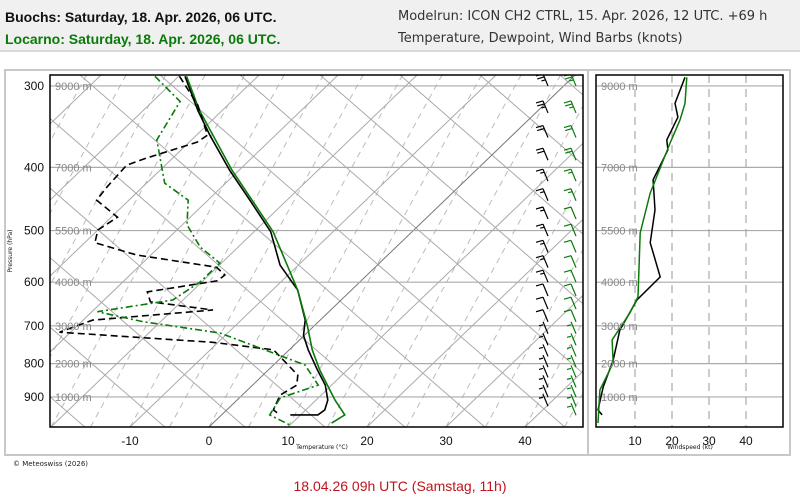 This screenshot has height=498, width=800. Describe the element at coordinates (619, 87) in the screenshot. I see `height-label: 9000 m` at that location.